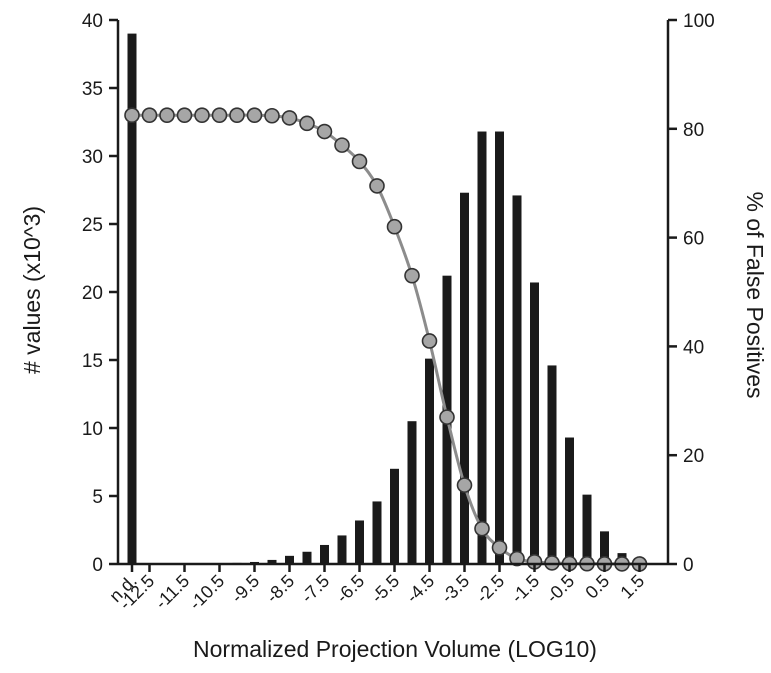  What do you see at coordinates (172, 592) in the screenshot?
I see `x-tick-label: -11.5` at bounding box center [172, 592].